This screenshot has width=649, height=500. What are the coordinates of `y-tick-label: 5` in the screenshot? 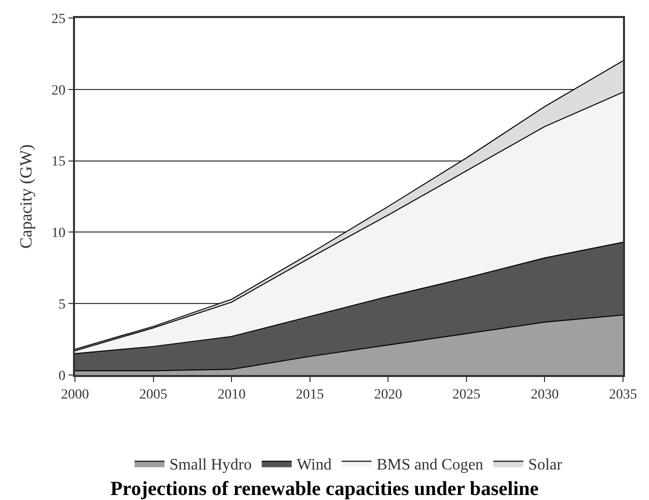 It's located at (62, 305).